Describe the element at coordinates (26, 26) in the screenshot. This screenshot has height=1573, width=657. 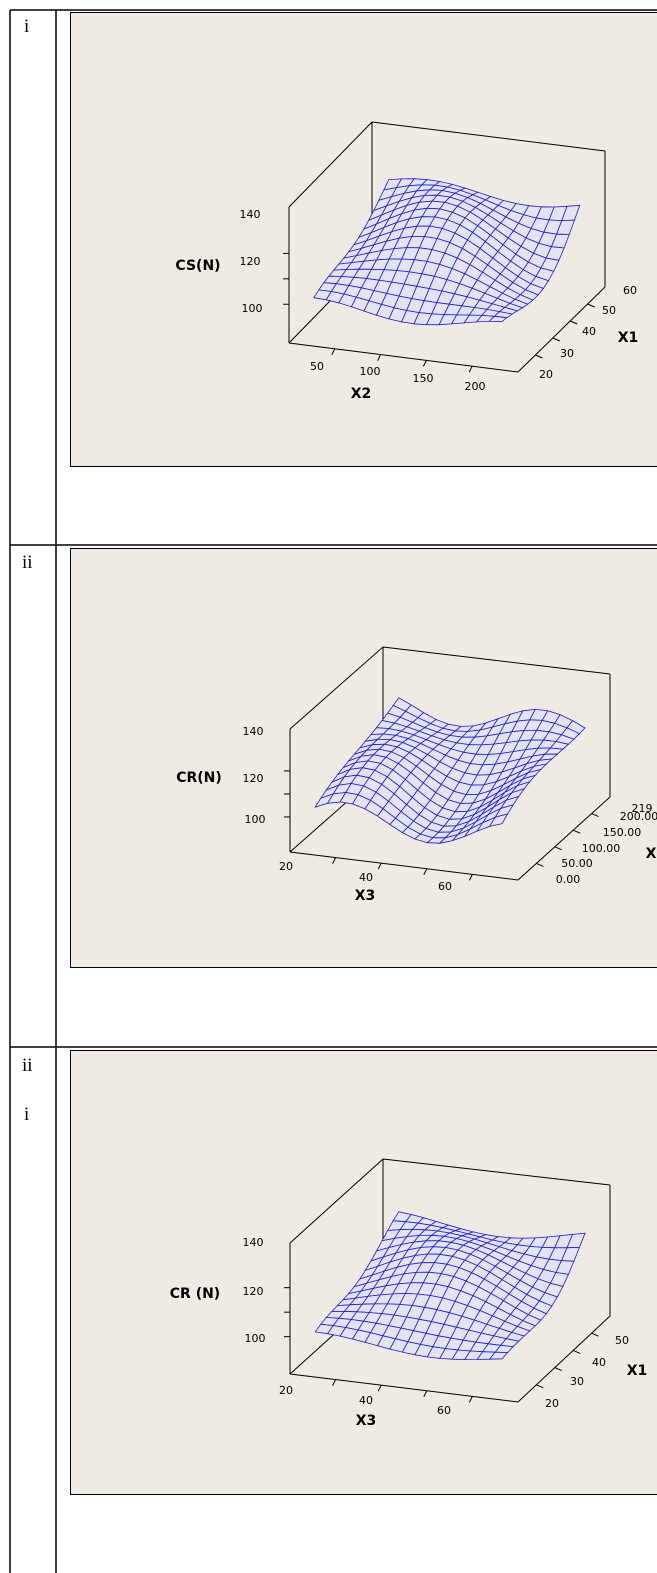
I see `row-label-1: i` at that location.